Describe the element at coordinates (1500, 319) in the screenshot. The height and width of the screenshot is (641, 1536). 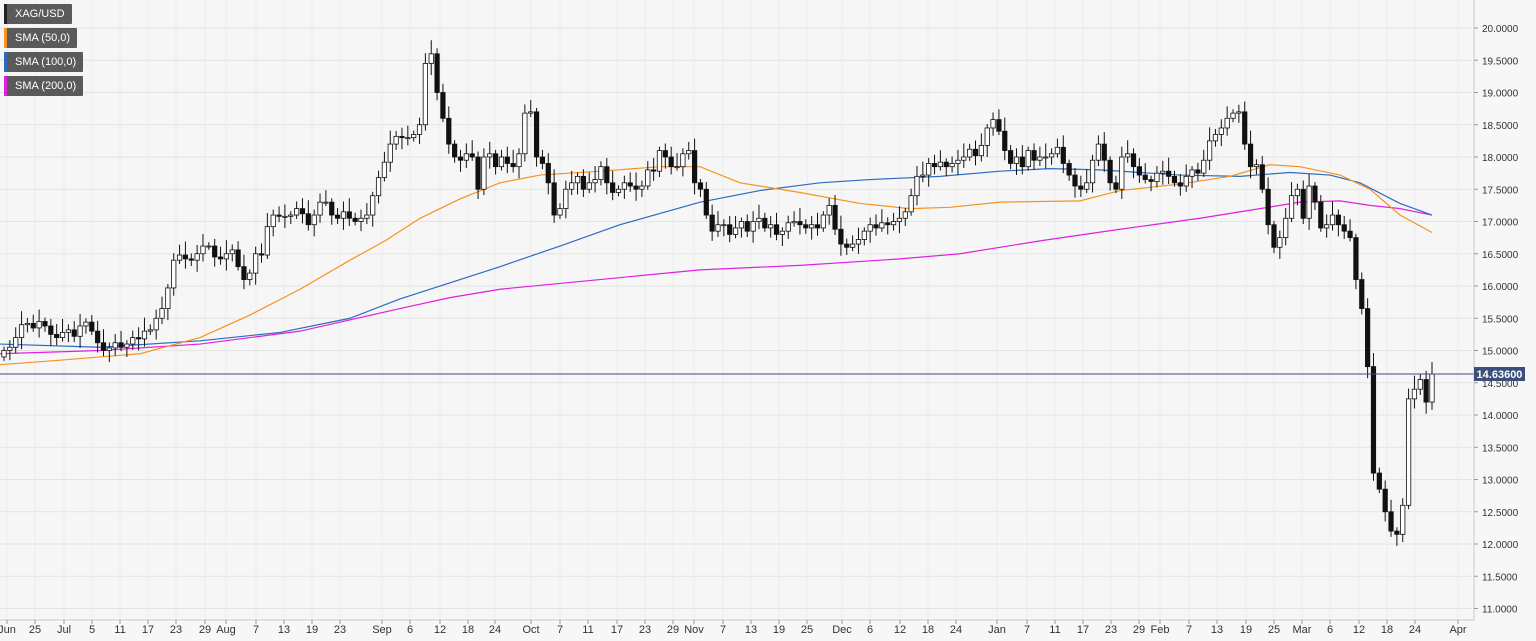
I see `y-tick-label: 15.5000` at that location.